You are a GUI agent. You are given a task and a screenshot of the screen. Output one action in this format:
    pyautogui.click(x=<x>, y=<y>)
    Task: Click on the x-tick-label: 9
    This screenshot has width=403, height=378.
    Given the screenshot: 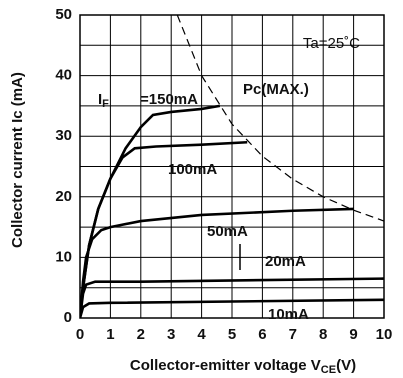 What is the action you would take?
    pyautogui.click(x=353, y=334)
    